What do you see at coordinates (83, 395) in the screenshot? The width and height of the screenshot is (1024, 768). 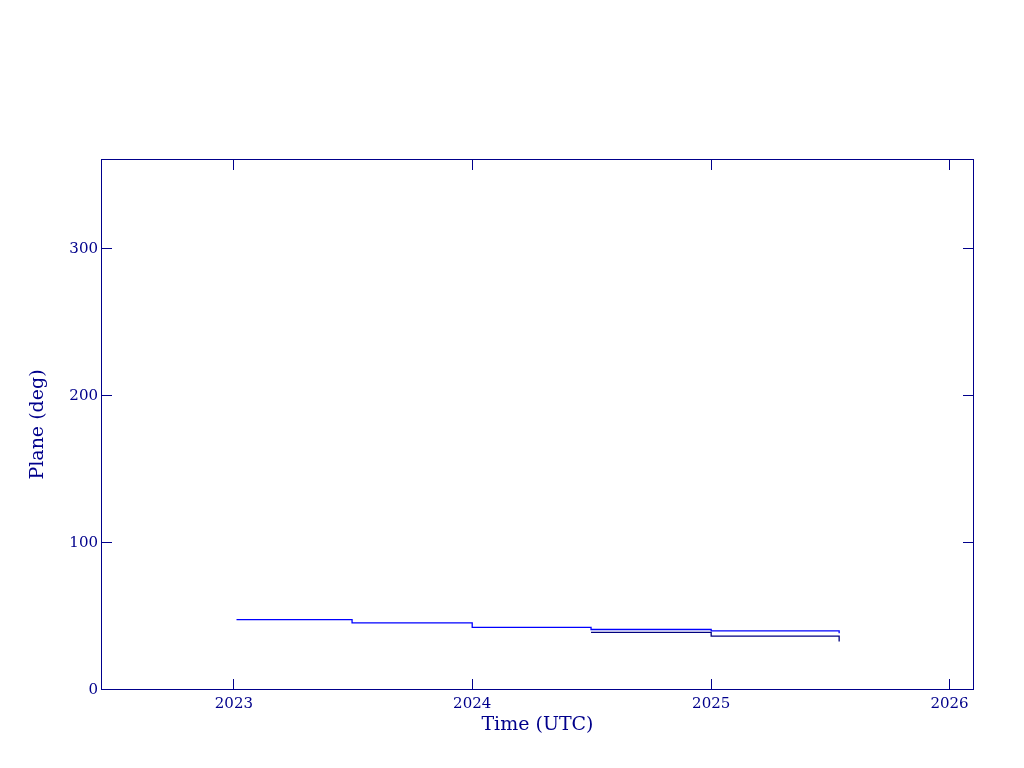 I see `y-tick-label: 200` at bounding box center [83, 395].